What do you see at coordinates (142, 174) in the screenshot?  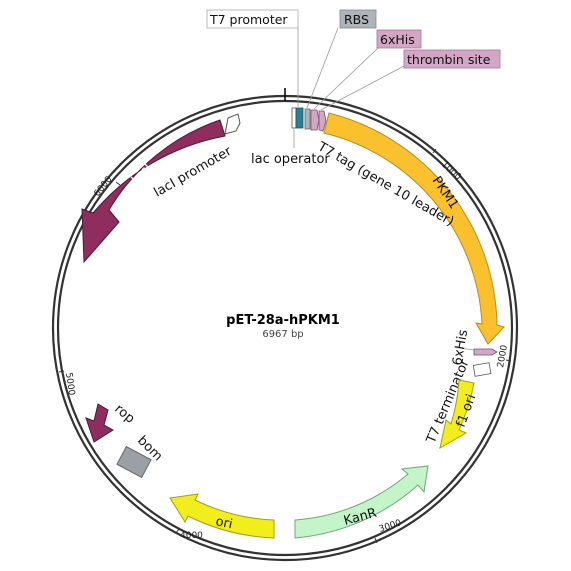 I see `laci-label: lacI` at bounding box center [142, 174].